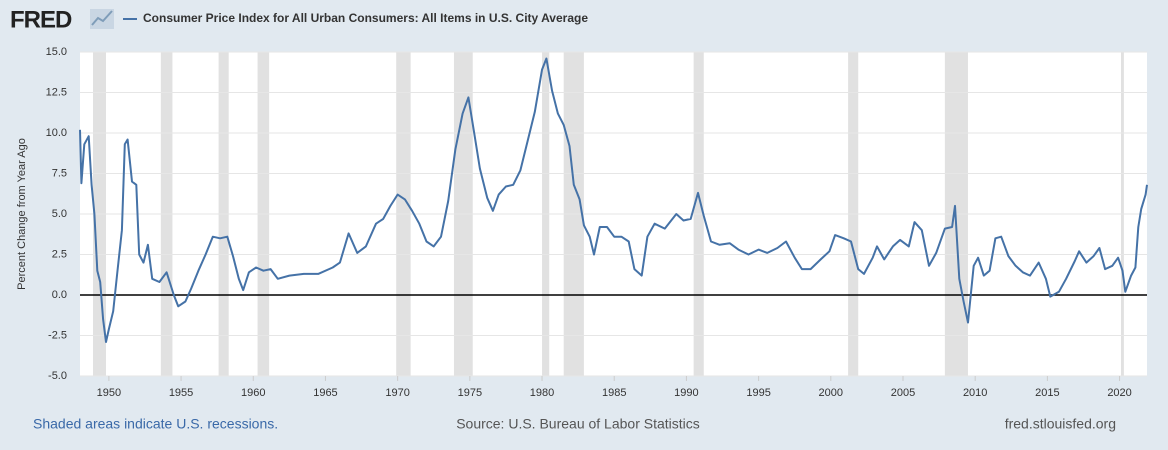 The width and height of the screenshot is (1168, 450). Describe the element at coordinates (155, 424) in the screenshot. I see `recession-note: Shaded areas indicate U.S. recessions.` at that location.